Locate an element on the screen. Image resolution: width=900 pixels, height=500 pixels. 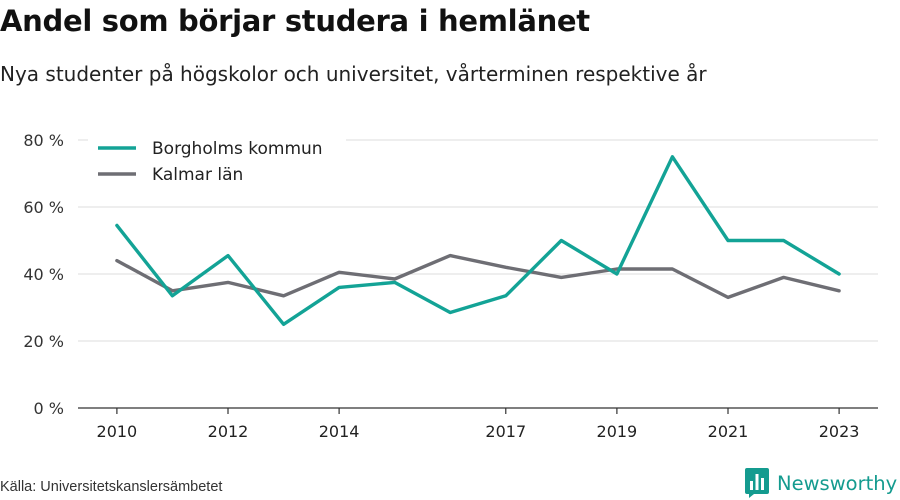
chart-title: Andel som börjar studera i hemlänet is located at coordinates (295, 21).